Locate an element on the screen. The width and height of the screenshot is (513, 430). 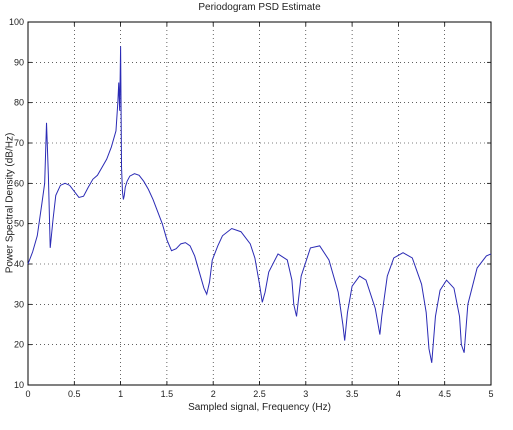
x-tick-label: 1 is located at coordinates (120, 394).